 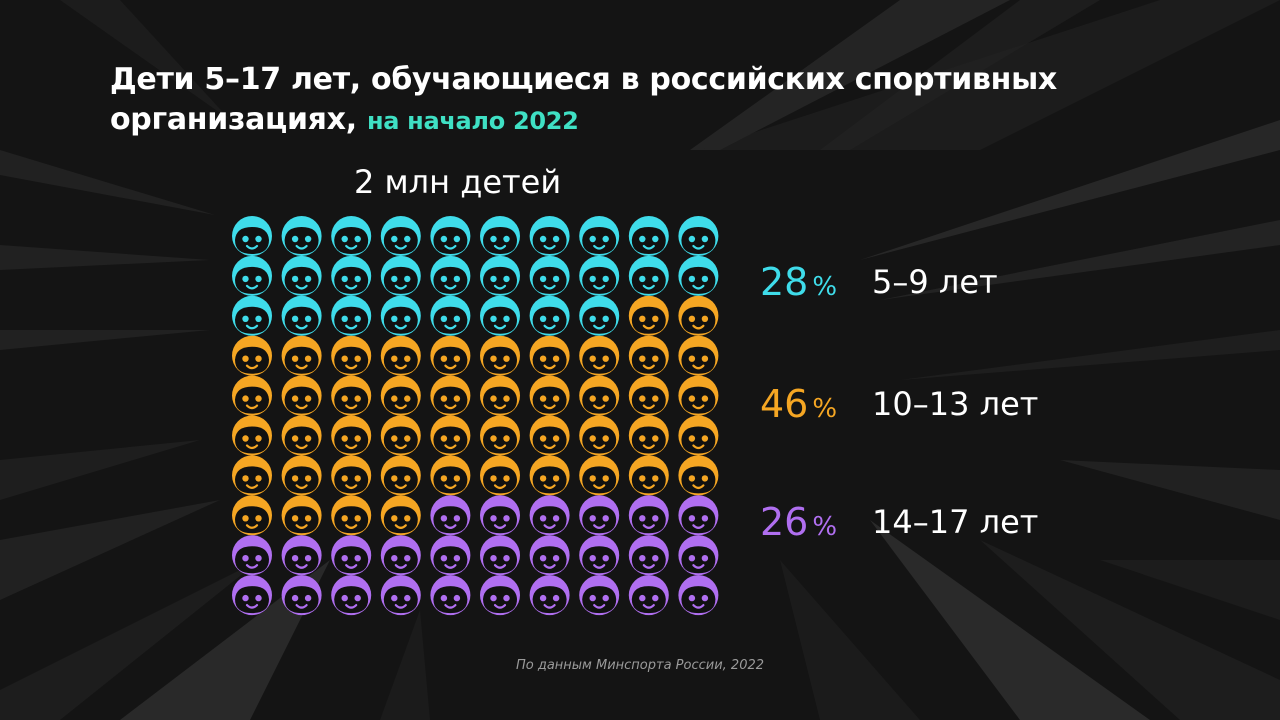 What do you see at coordinates (784, 522) in the screenshot?
I see `legend-percent-value: 26` at bounding box center [784, 522].